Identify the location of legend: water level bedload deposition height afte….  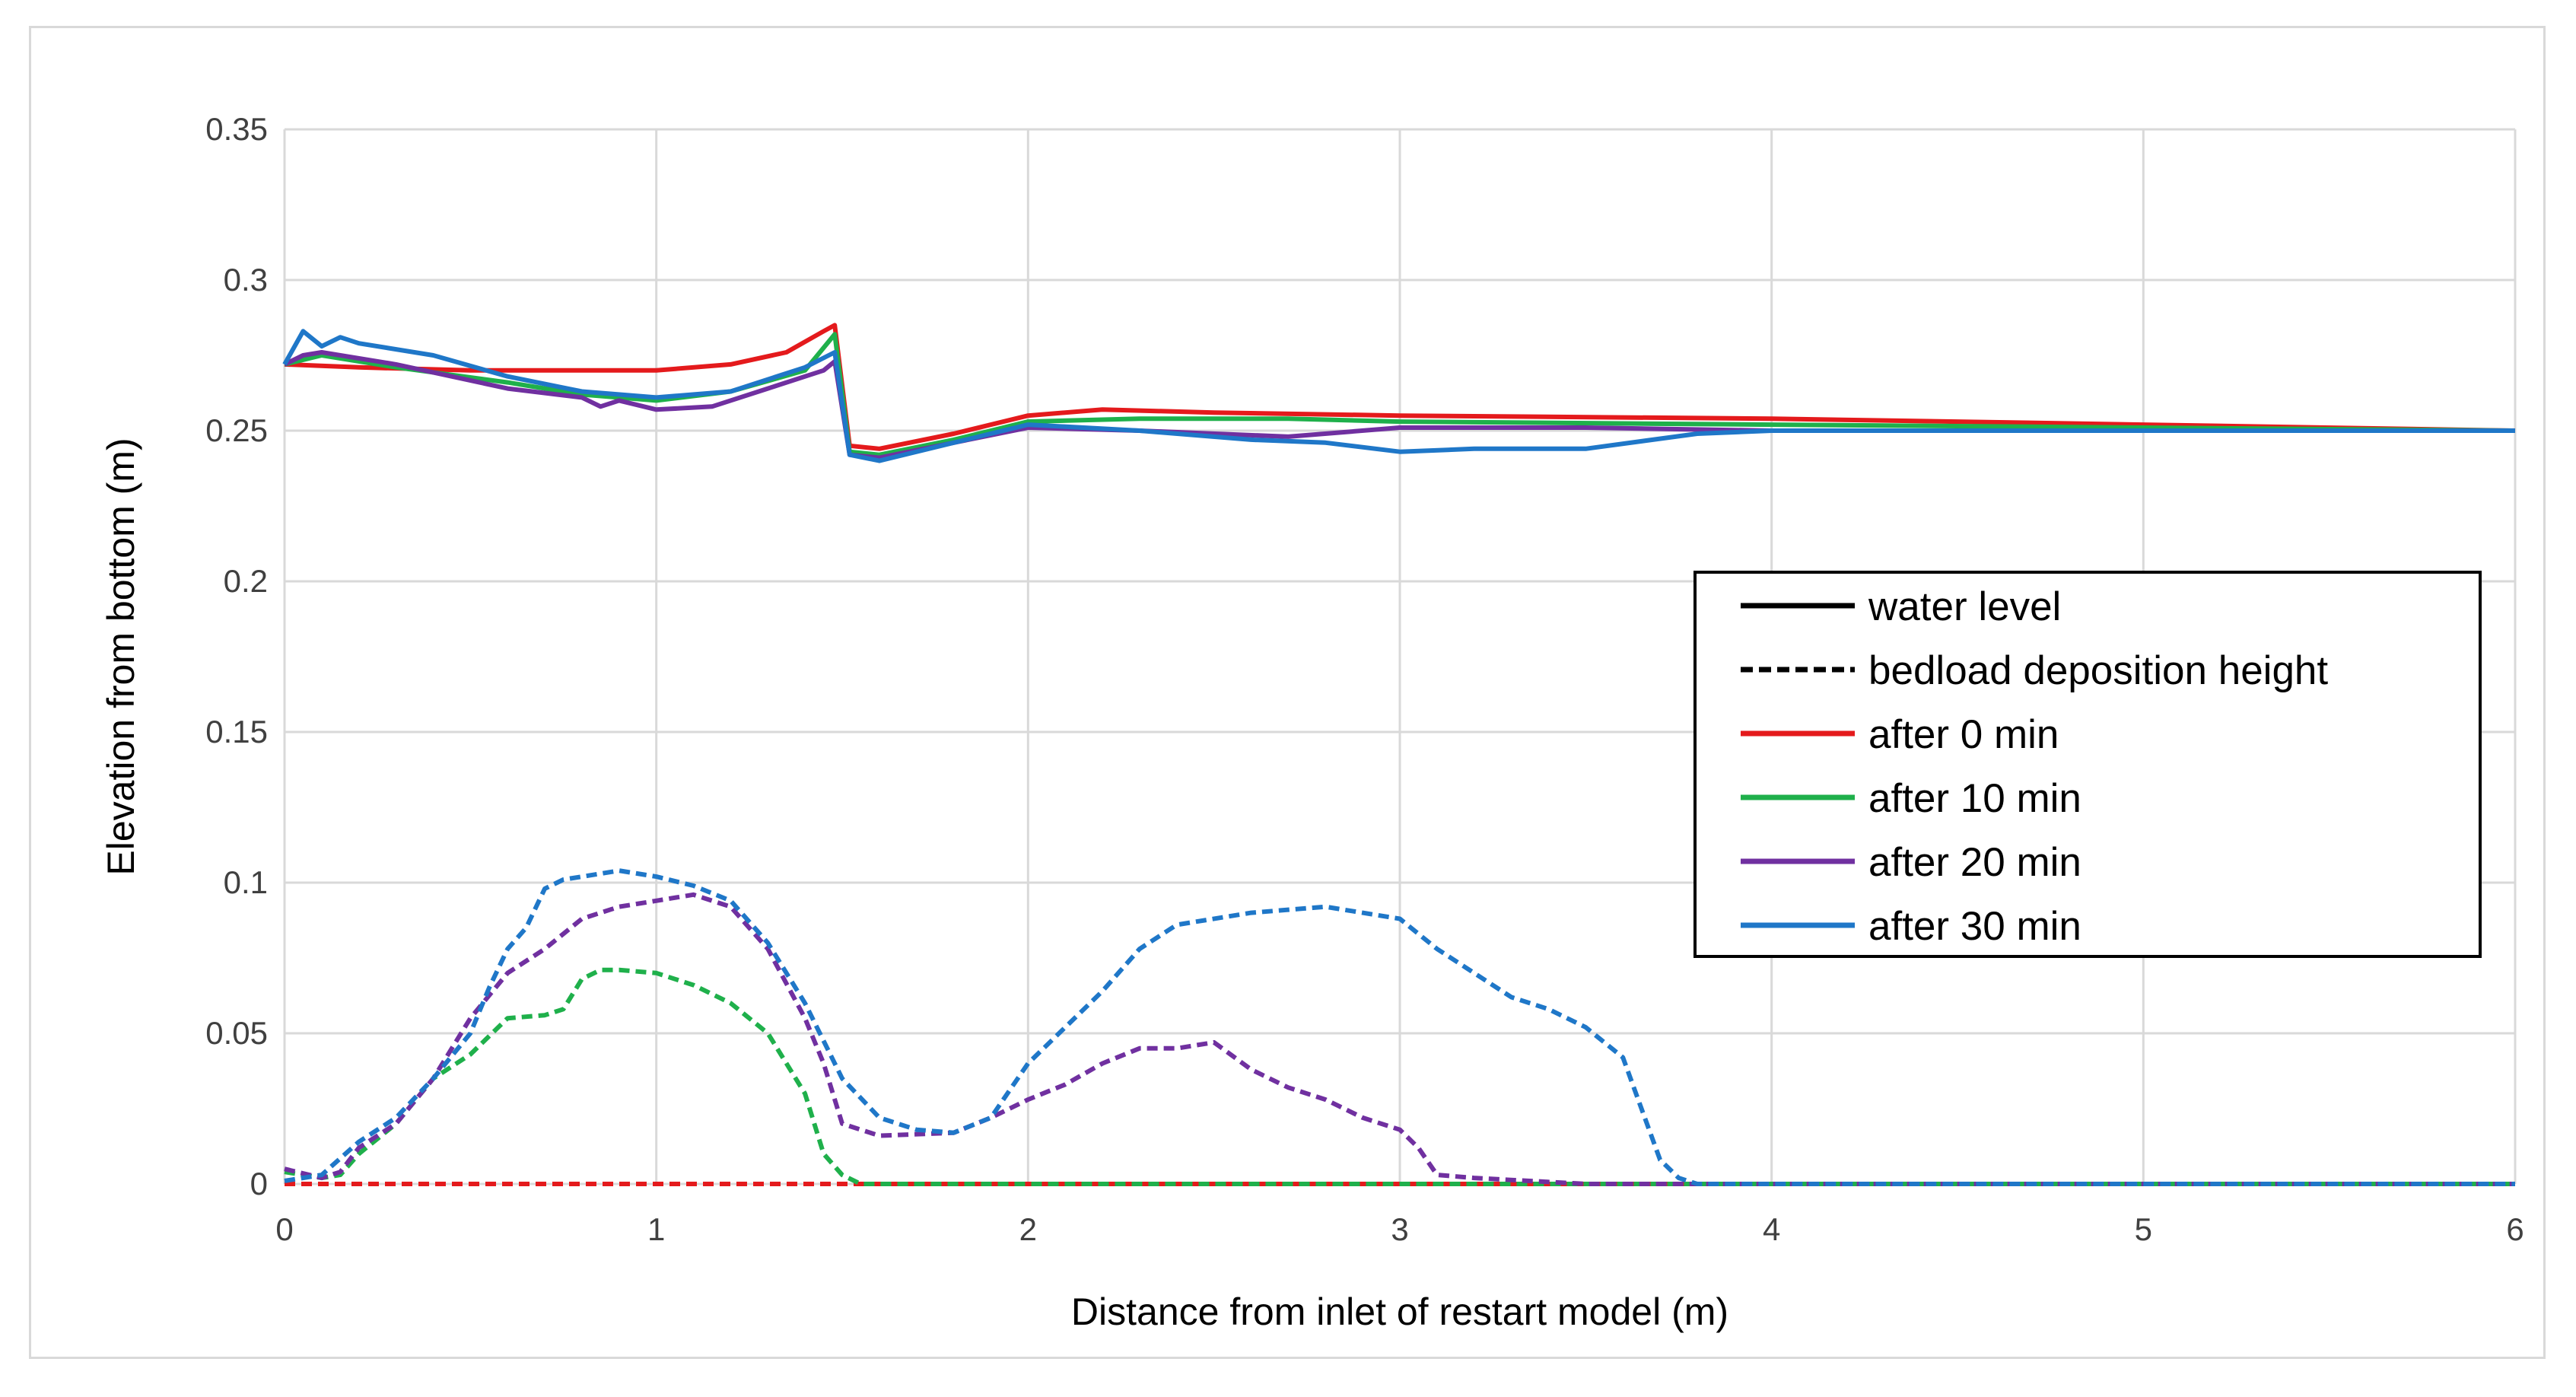
(2088, 764).